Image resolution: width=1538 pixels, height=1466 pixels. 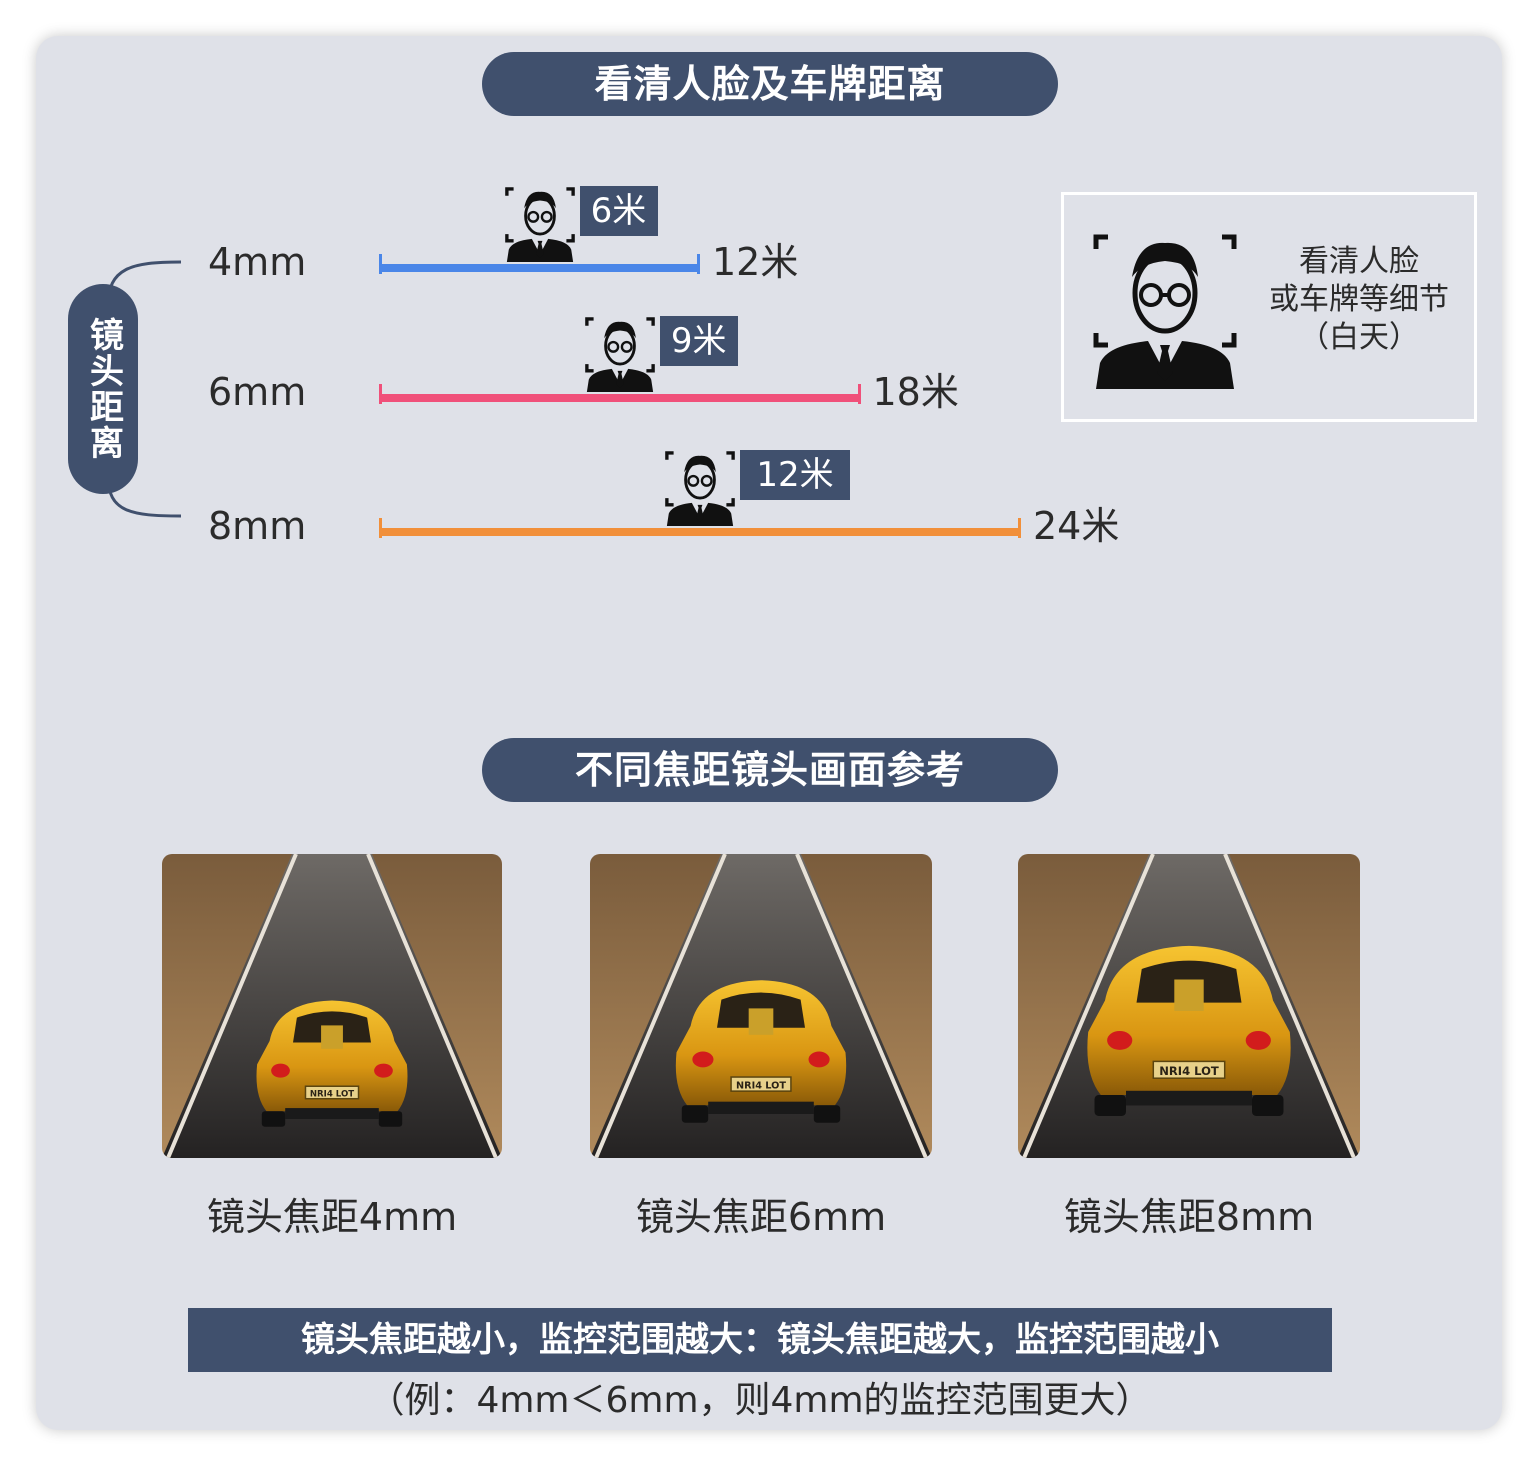 I want to click on lens-distance-side-label: 镜头距离, so click(x=103, y=389).